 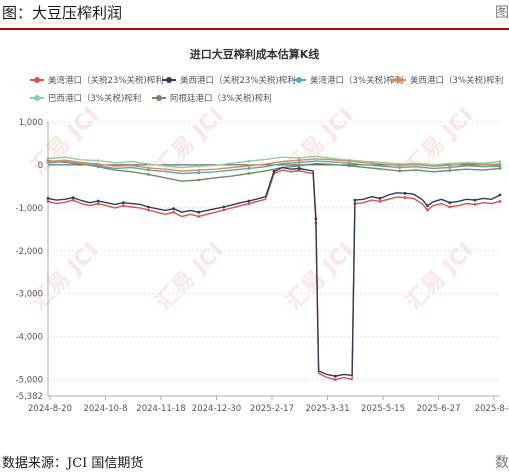 I want to click on edge-mark-top: 图, so click(x=502, y=13).